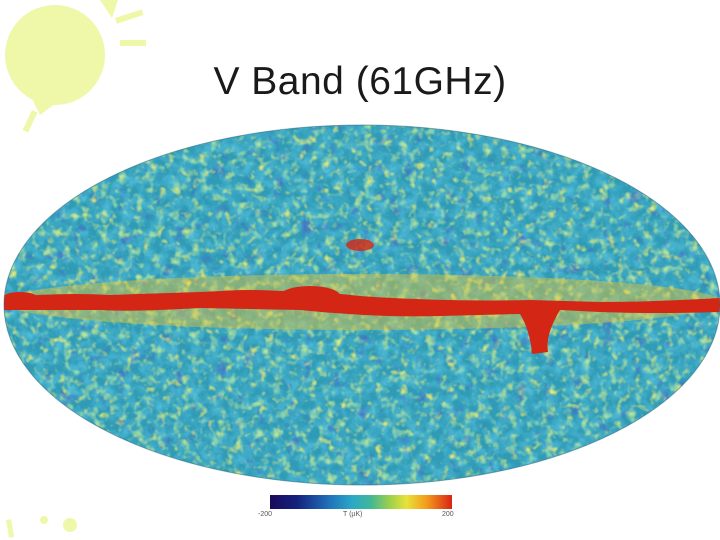 The image size is (720, 540). I want to click on temperature-colorbar: -200 T (µK) 200, so click(358, 515).